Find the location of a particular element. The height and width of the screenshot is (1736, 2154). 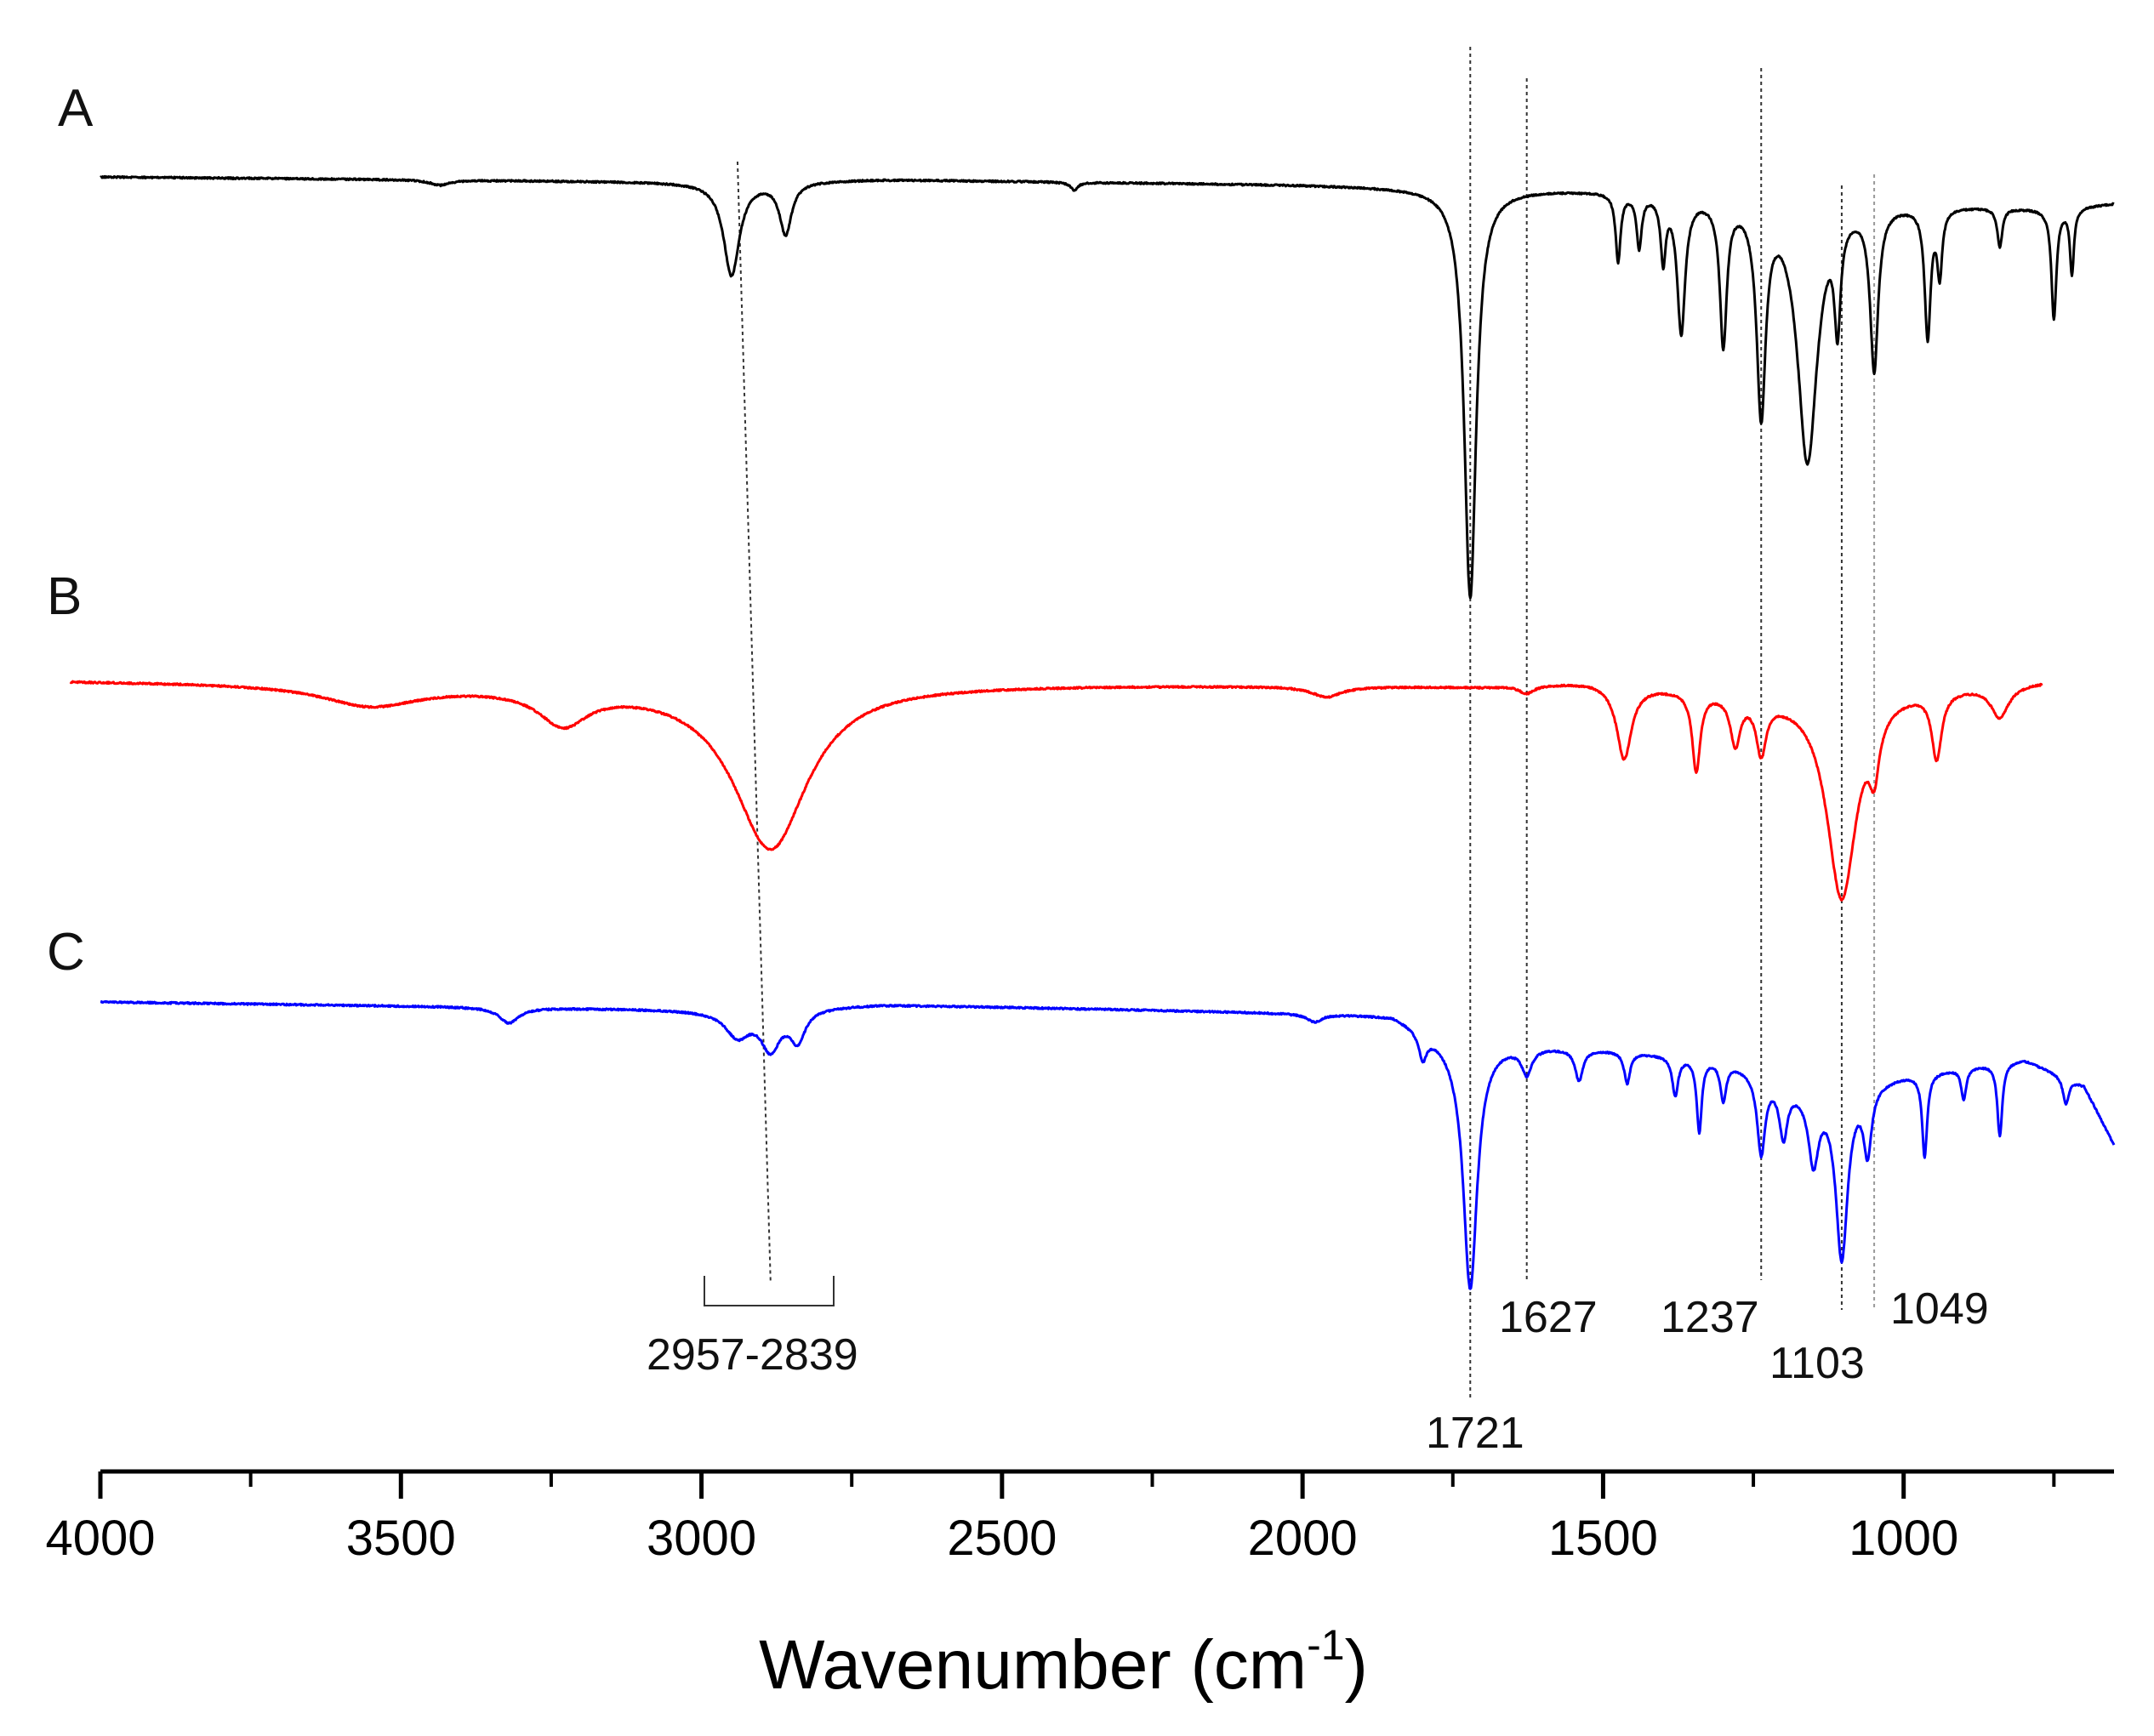

range-bracket is located at coordinates (769, 1291).